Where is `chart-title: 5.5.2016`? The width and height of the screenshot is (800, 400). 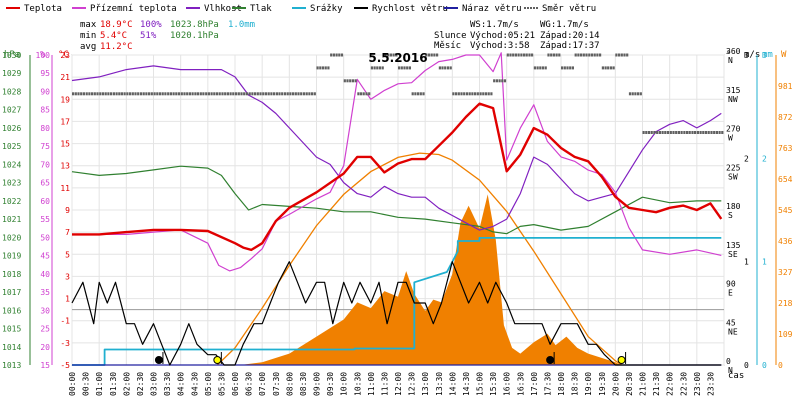
chart-title: 5.5.2016 is located at coordinates (397, 58).